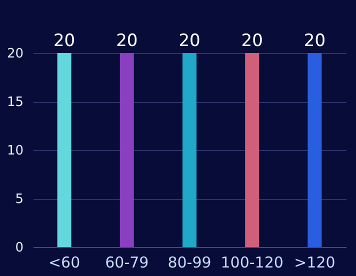 This screenshot has height=276, width=356. What do you see at coordinates (64, 263) in the screenshot?
I see `x-tick-label: <60` at bounding box center [64, 263].